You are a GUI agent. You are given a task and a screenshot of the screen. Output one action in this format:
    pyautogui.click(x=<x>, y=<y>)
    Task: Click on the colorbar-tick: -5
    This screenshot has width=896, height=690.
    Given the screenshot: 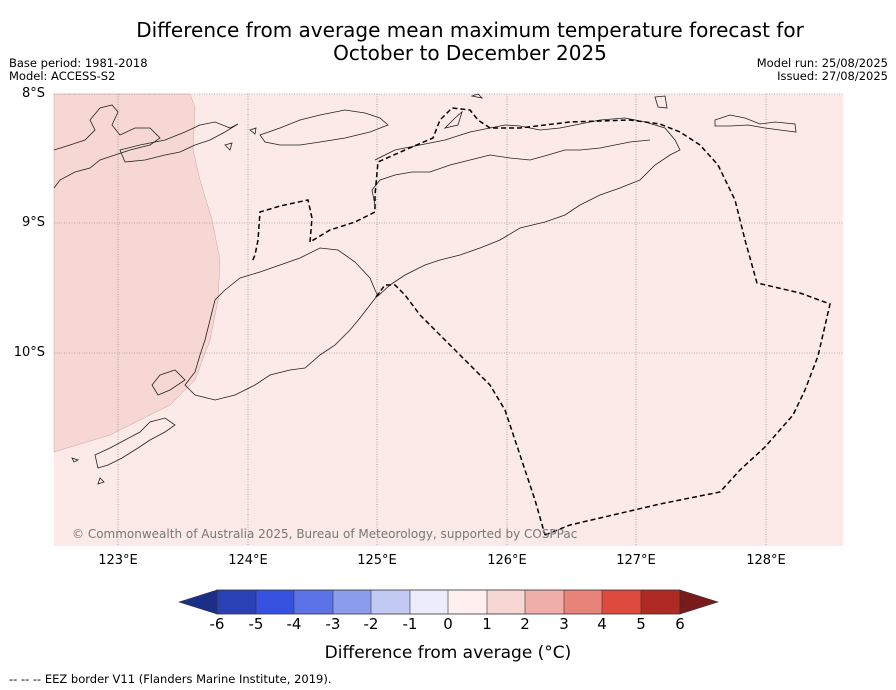 What is the action you would take?
    pyautogui.click(x=256, y=624)
    